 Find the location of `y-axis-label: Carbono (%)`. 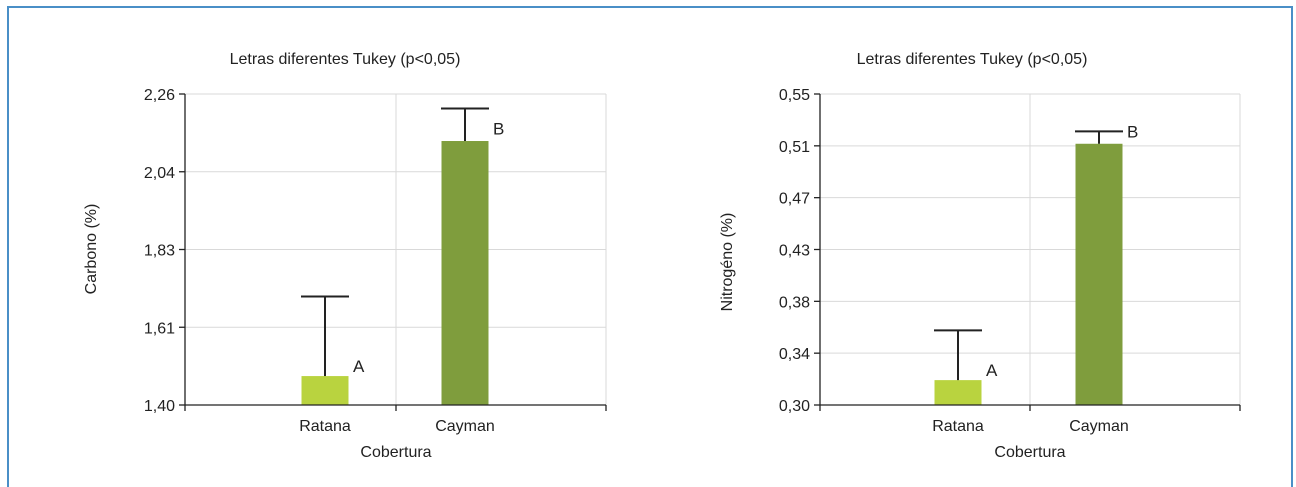

y-axis-label: Carbono (%) is located at coordinates (91, 249).